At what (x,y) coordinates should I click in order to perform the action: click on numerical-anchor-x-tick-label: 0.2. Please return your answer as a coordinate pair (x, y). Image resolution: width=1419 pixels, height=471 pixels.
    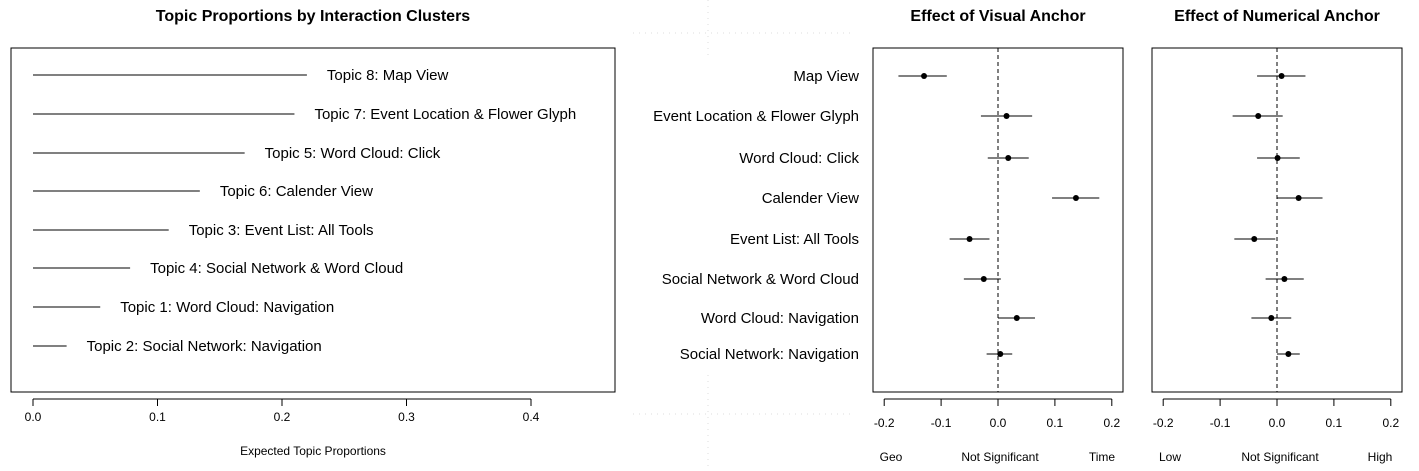
    Looking at the image, I should click on (1390, 423).